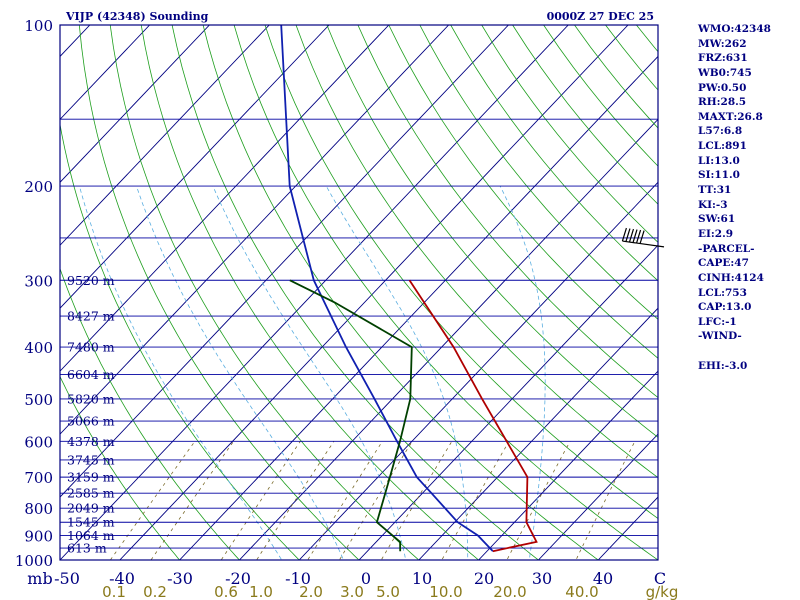 The image size is (800, 600). Describe the element at coordinates (720, 336) in the screenshot. I see `stat-row: -WIND-` at that location.